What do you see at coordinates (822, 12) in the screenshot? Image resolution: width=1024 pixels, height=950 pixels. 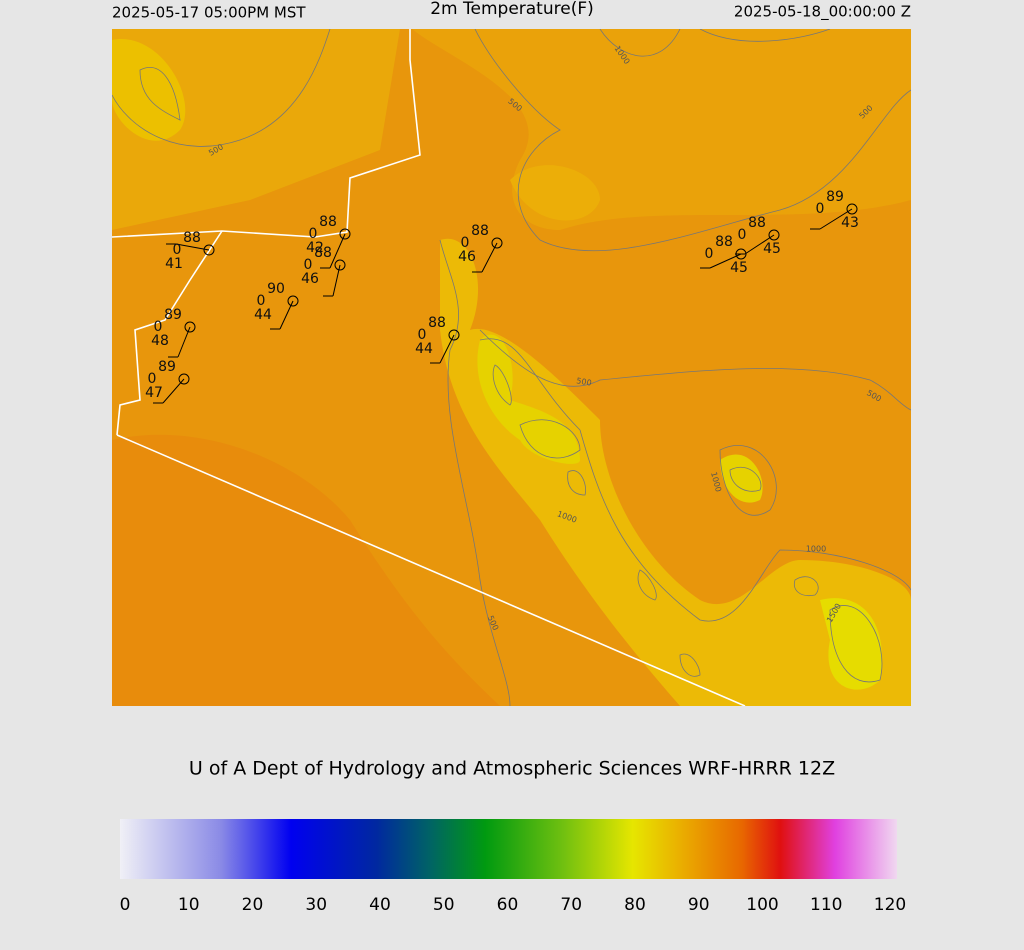 I see `header-right: 2025-05-18_00:00:00 Z` at bounding box center [822, 12].